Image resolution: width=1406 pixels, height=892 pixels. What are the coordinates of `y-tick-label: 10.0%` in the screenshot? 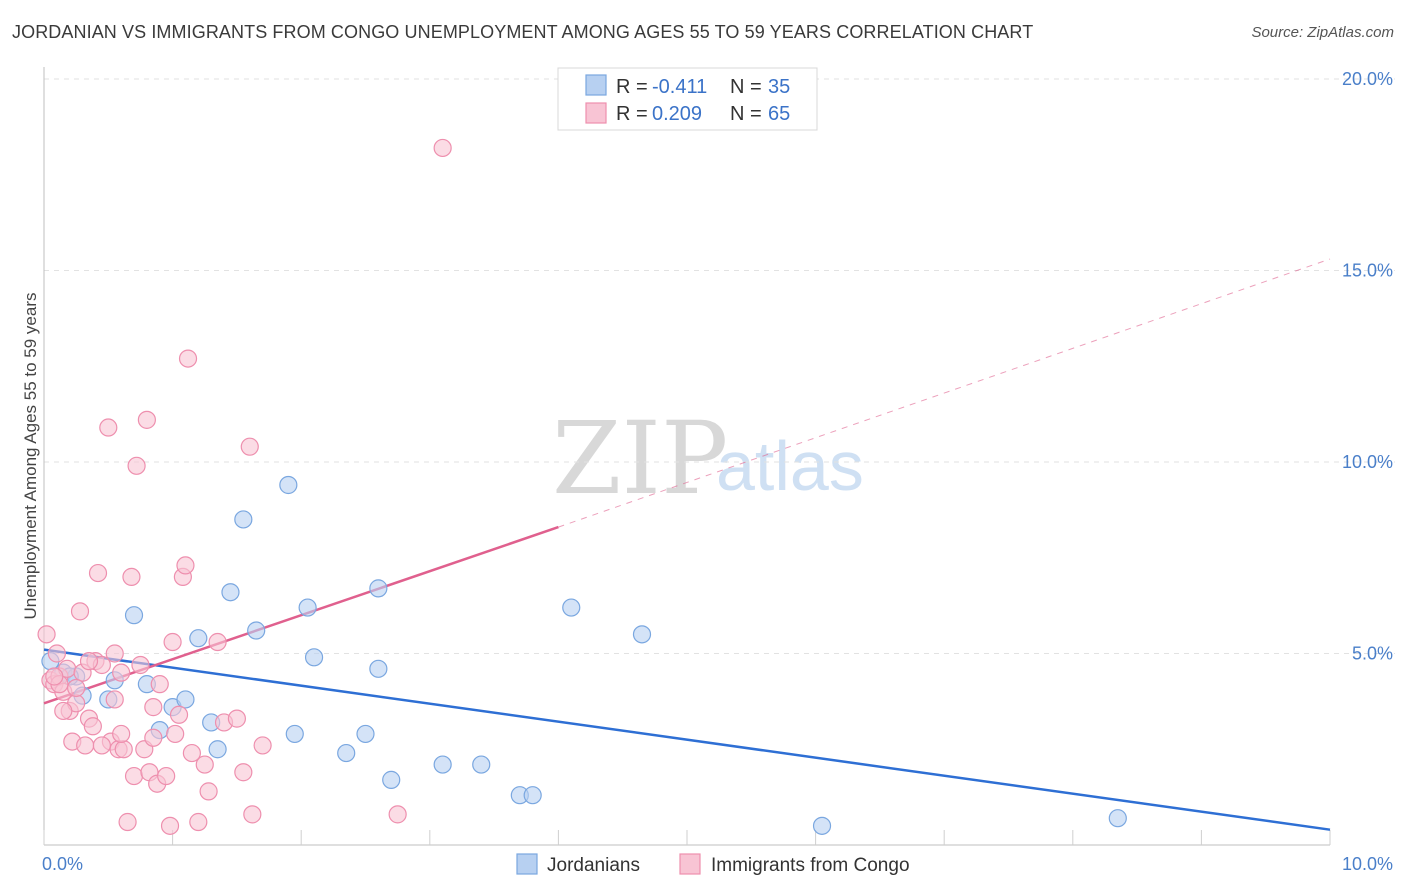 It's located at (1367, 462).